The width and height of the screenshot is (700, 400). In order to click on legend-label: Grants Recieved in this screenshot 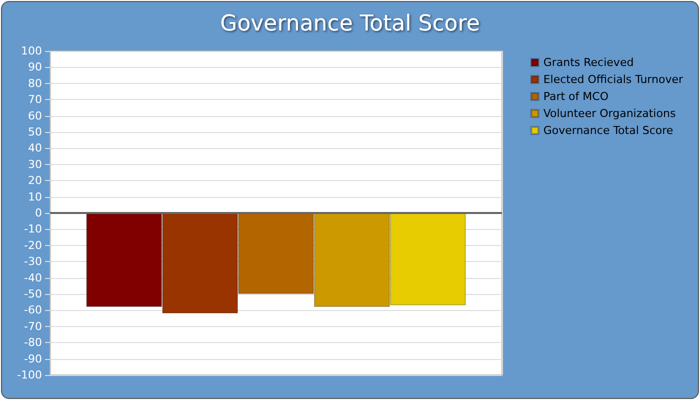, I will do `click(588, 62)`.